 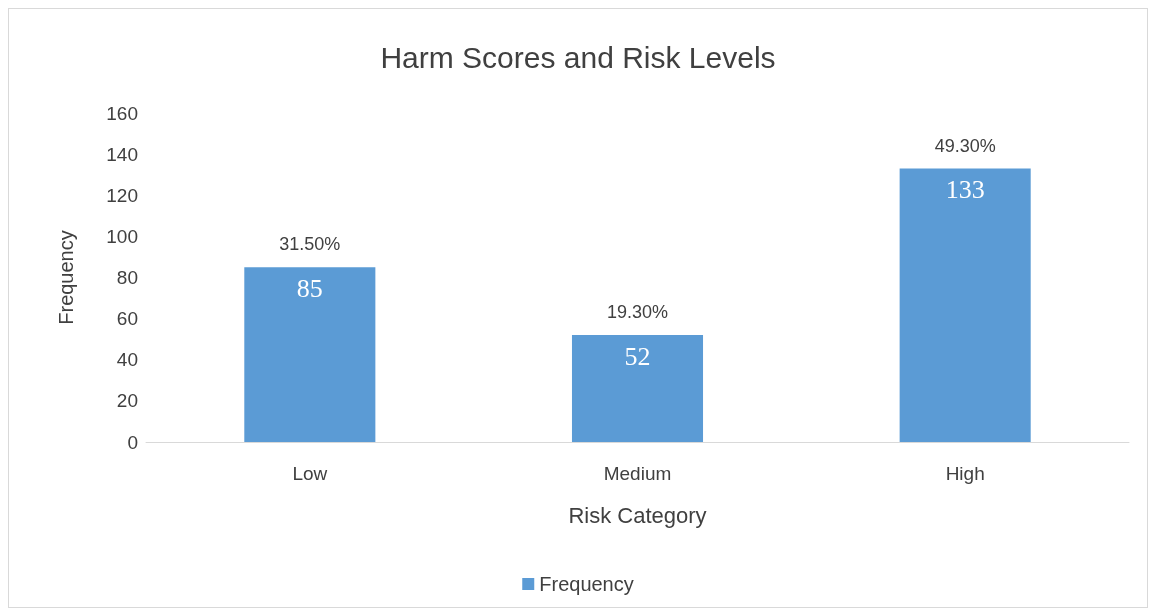 What do you see at coordinates (127, 277) in the screenshot?
I see `y-tick-label: 80` at bounding box center [127, 277].